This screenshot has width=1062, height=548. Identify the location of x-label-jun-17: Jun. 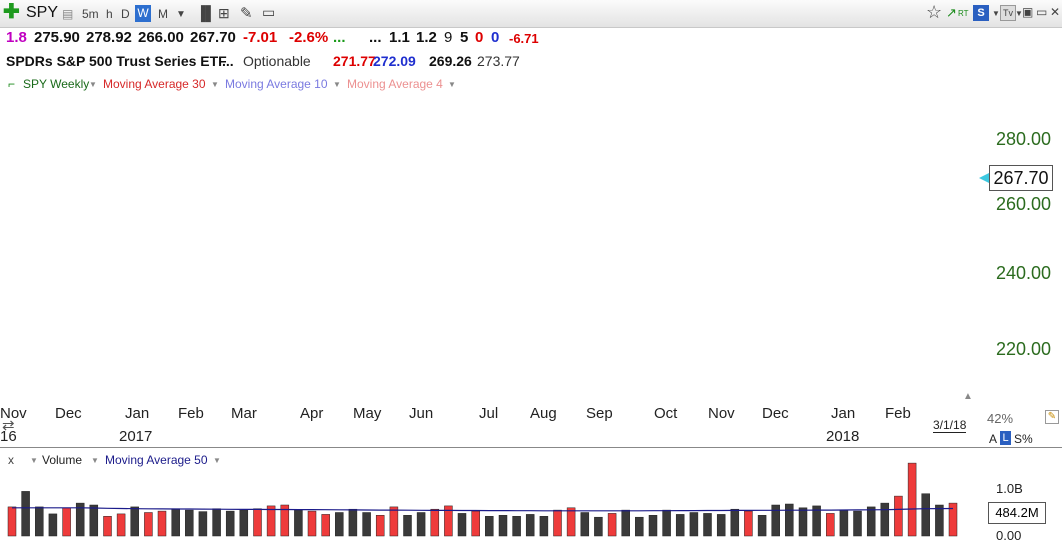
(421, 413).